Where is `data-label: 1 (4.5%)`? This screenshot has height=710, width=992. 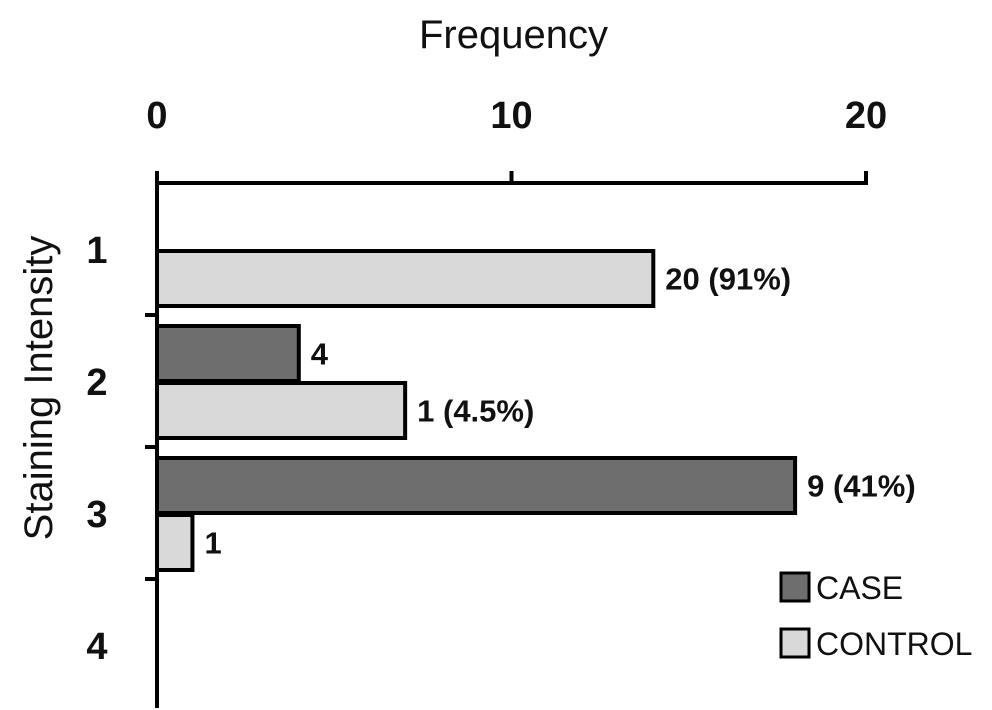
data-label: 1 (4.5%) is located at coordinates (475, 411).